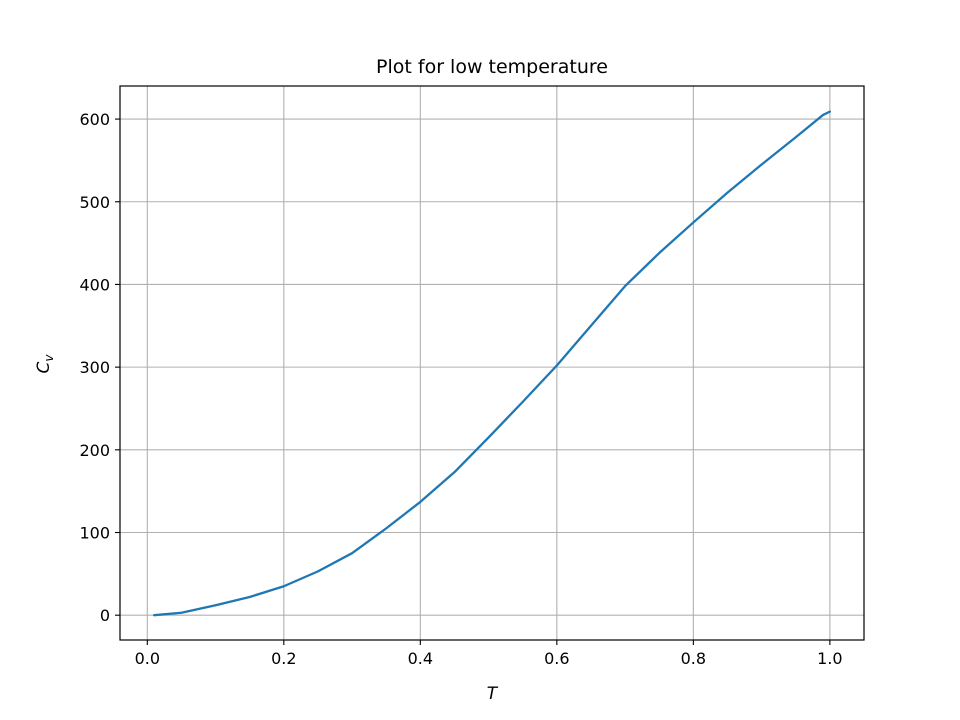  I want to click on y-axis-label-main: C, so click(44, 367).